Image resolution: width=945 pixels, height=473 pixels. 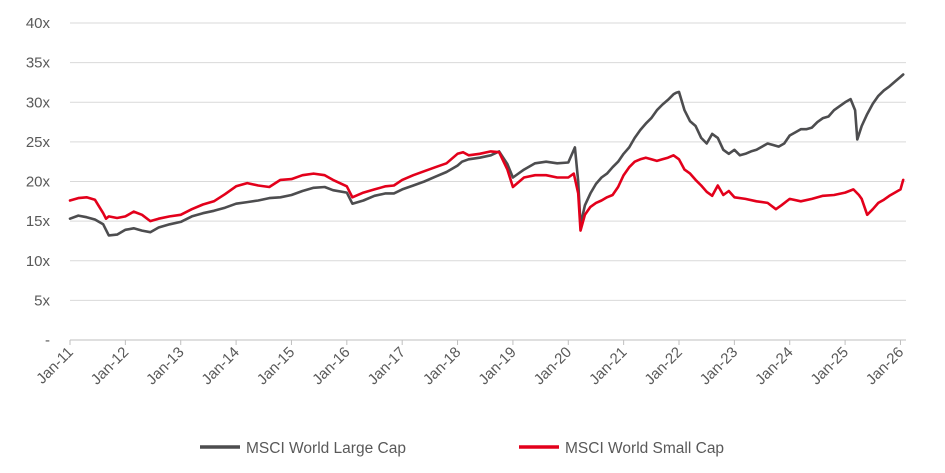 What do you see at coordinates (497, 366) in the screenshot?
I see `x-tick-label: Jan-19` at bounding box center [497, 366].